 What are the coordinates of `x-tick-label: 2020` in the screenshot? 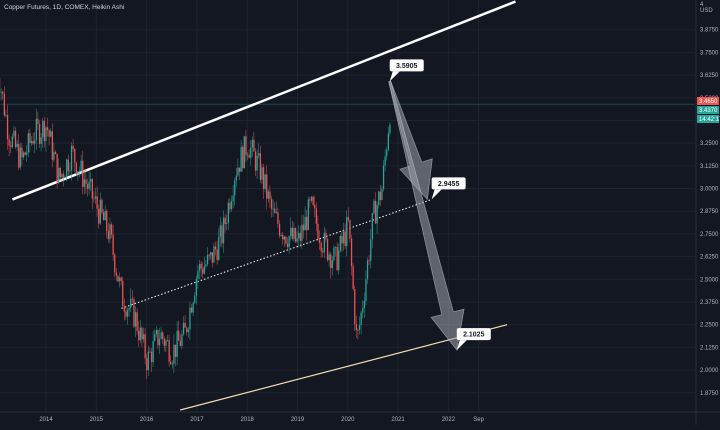 It's located at (348, 420).